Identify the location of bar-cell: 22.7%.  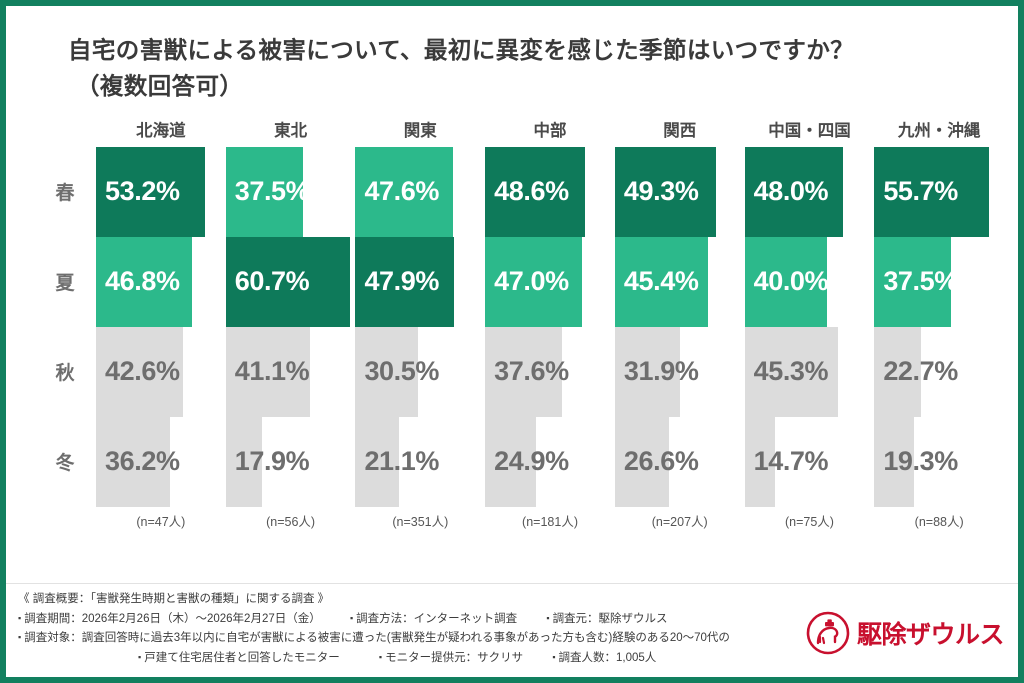
(939, 371).